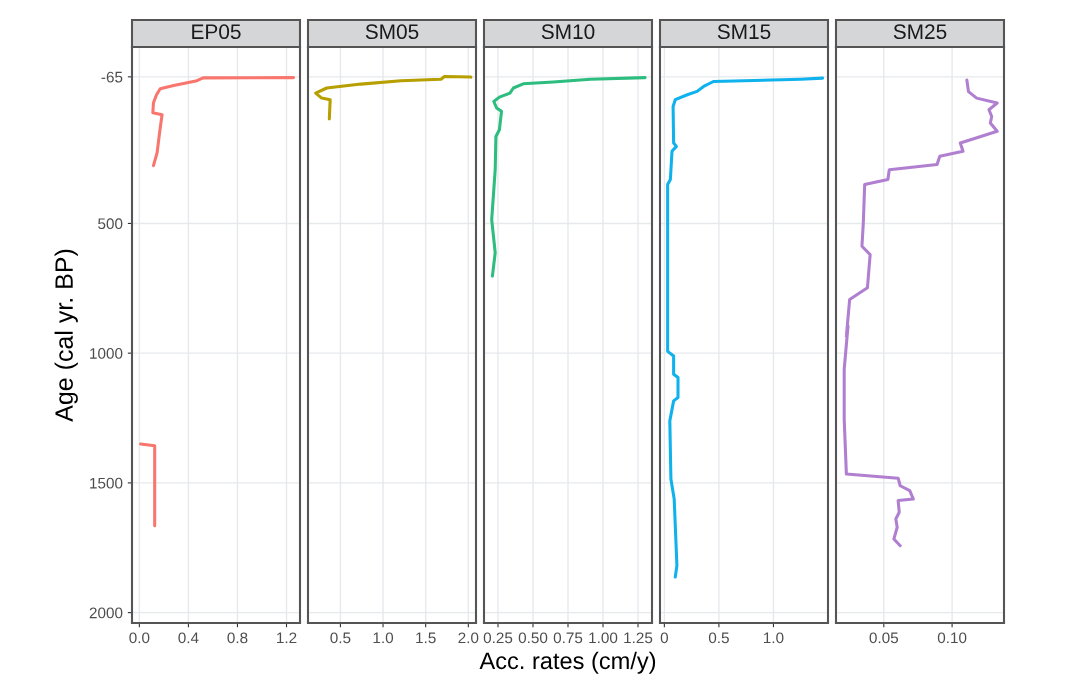  Describe the element at coordinates (567, 662) in the screenshot. I see `x-axis-title: Acc. rates (cm/y)` at that location.